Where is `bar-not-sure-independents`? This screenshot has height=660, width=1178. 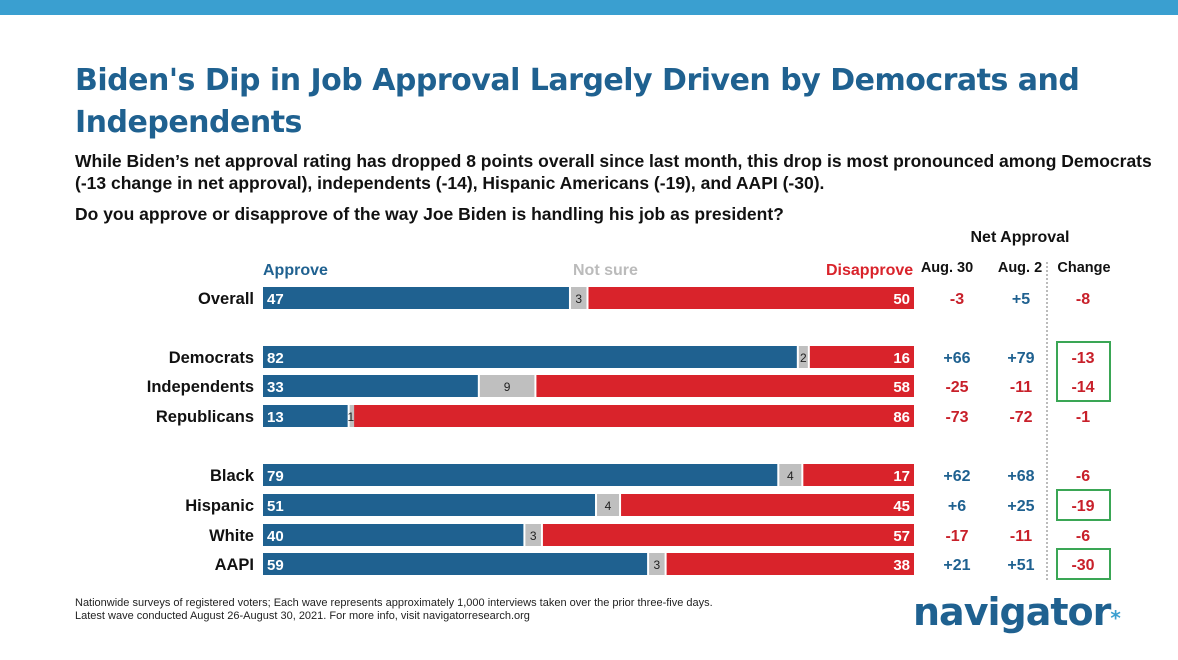 bar-not-sure-independents is located at coordinates (507, 386).